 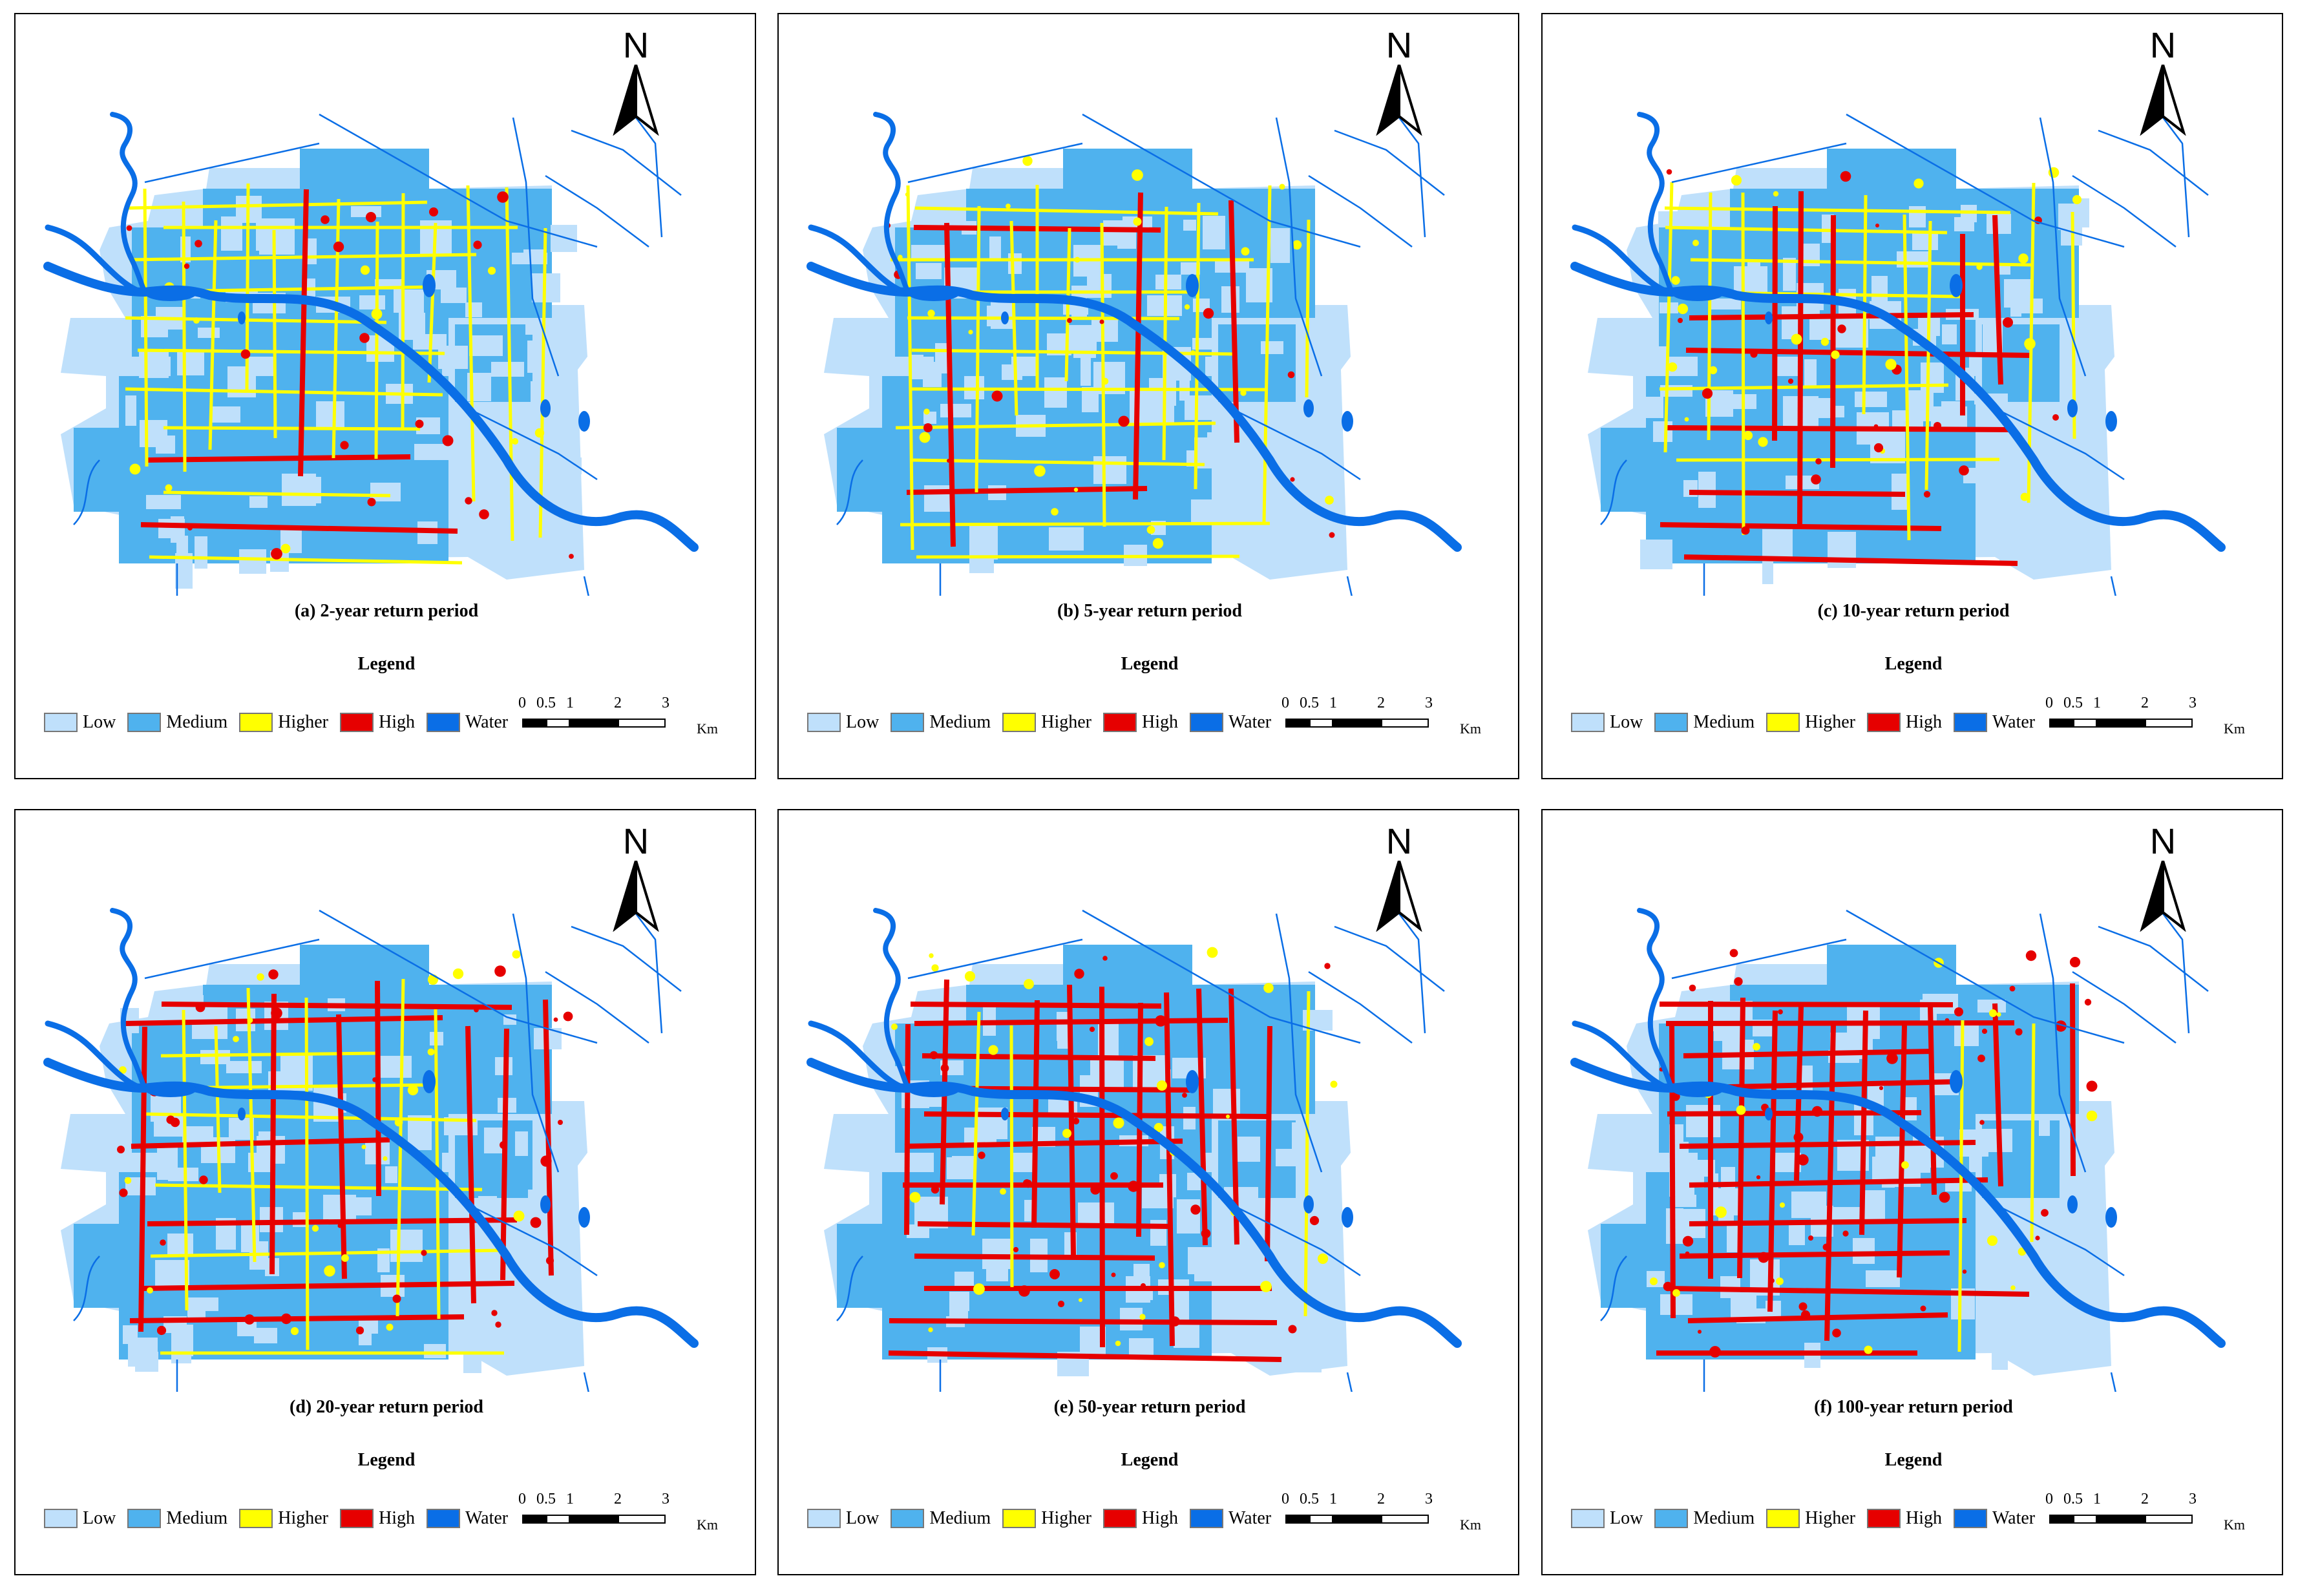 What do you see at coordinates (636, 100) in the screenshot?
I see `north-arrow-icon` at bounding box center [636, 100].